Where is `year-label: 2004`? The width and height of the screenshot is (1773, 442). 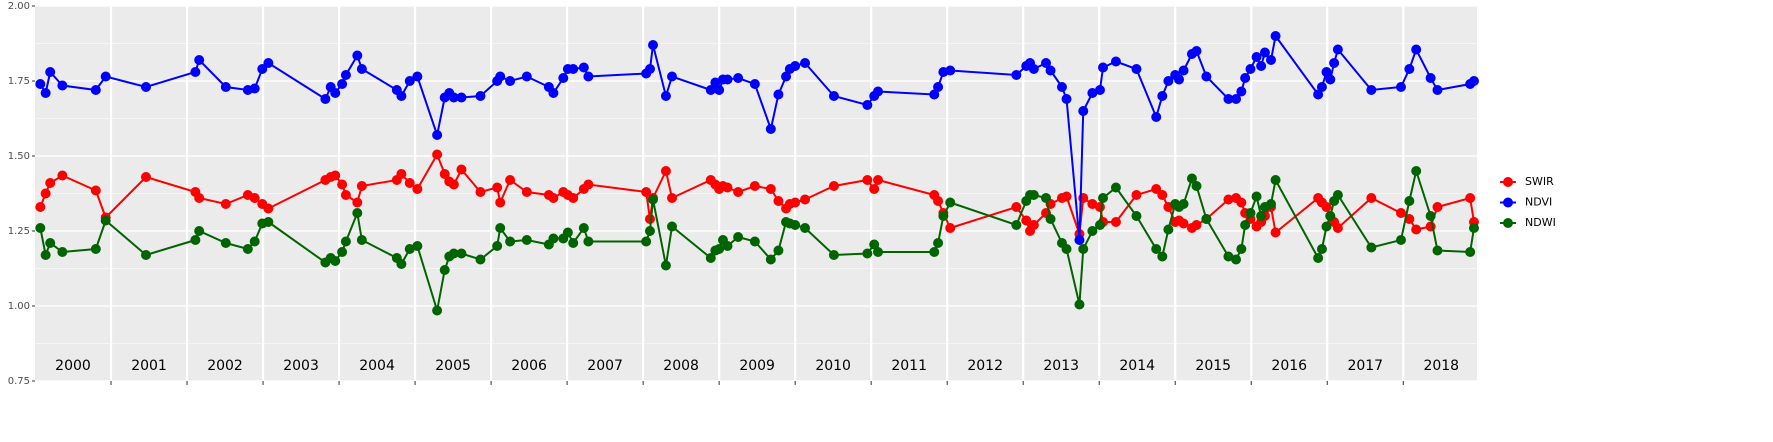 year-label: 2004 is located at coordinates (377, 366).